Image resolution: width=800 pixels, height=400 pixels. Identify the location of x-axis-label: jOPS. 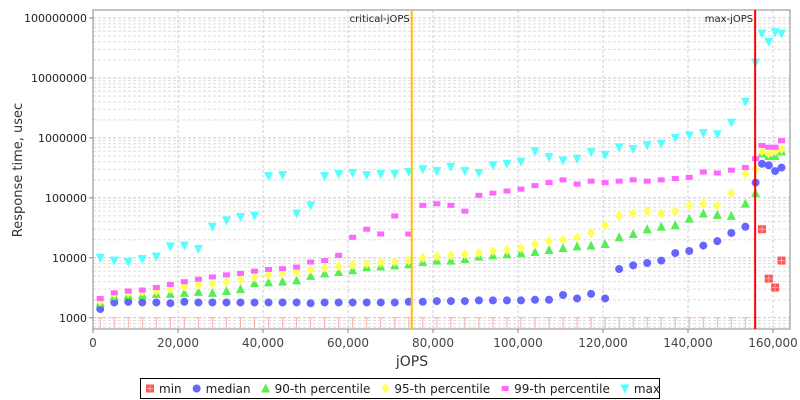
(411, 362).